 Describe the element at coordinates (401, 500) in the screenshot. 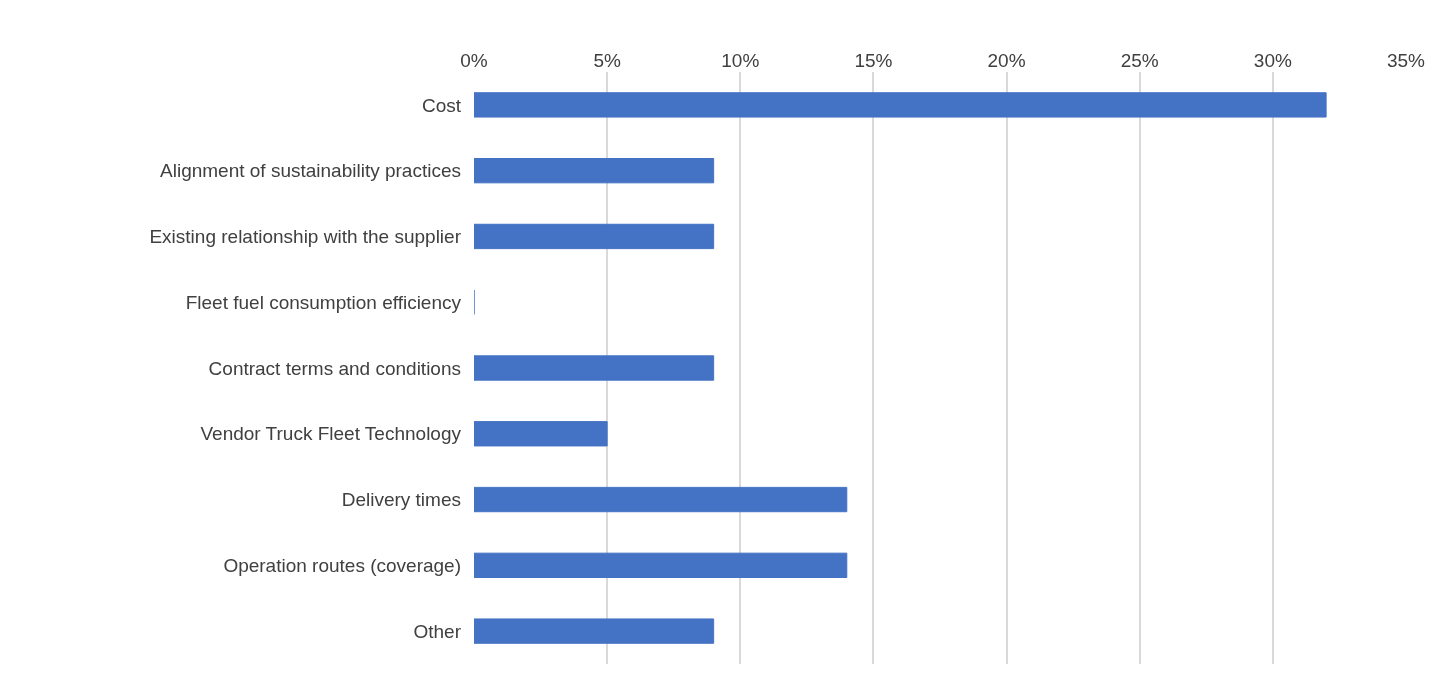

I see `y-tick-label: Delivery times` at that location.